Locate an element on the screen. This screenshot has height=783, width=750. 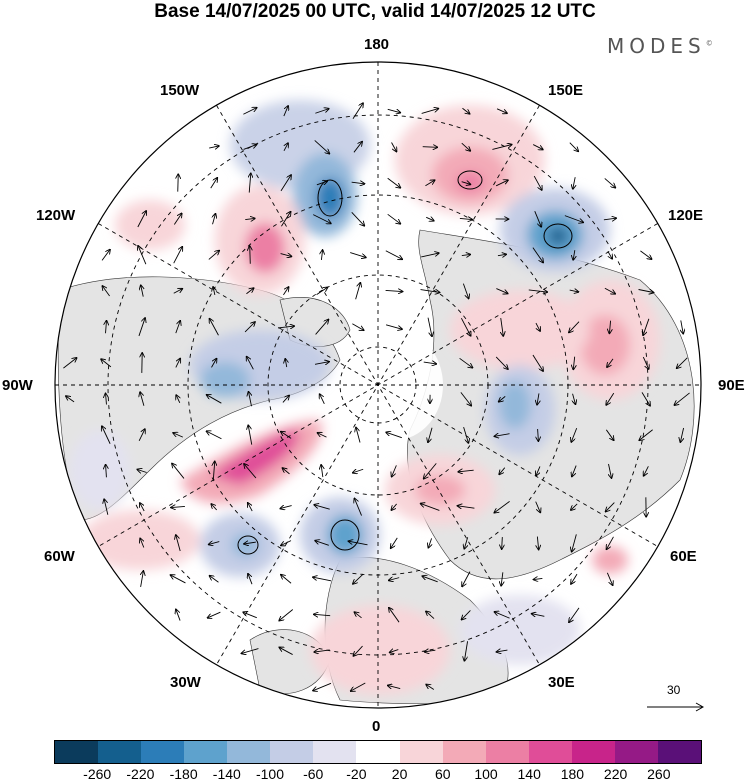
colorbar-tick-label: -60 is located at coordinates (313, 774).